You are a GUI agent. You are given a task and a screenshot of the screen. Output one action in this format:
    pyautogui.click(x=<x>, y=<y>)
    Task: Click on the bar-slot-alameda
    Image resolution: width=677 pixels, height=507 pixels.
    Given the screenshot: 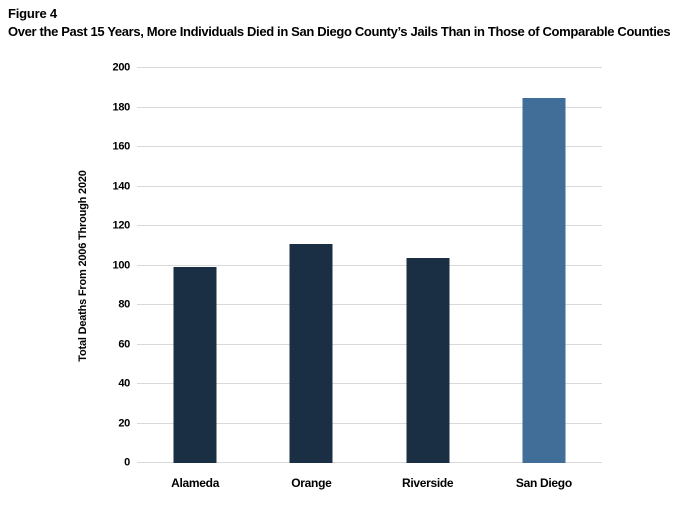 What is the action you would take?
    pyautogui.click(x=195, y=265)
    